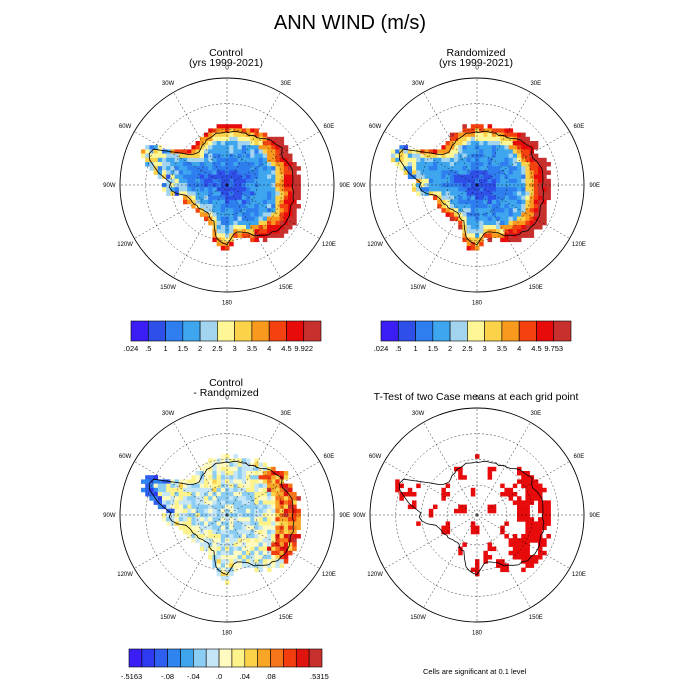 This screenshot has width=700, height=700. What do you see at coordinates (476, 331) in the screenshot?
I see `colorbar-randomized` at bounding box center [476, 331].